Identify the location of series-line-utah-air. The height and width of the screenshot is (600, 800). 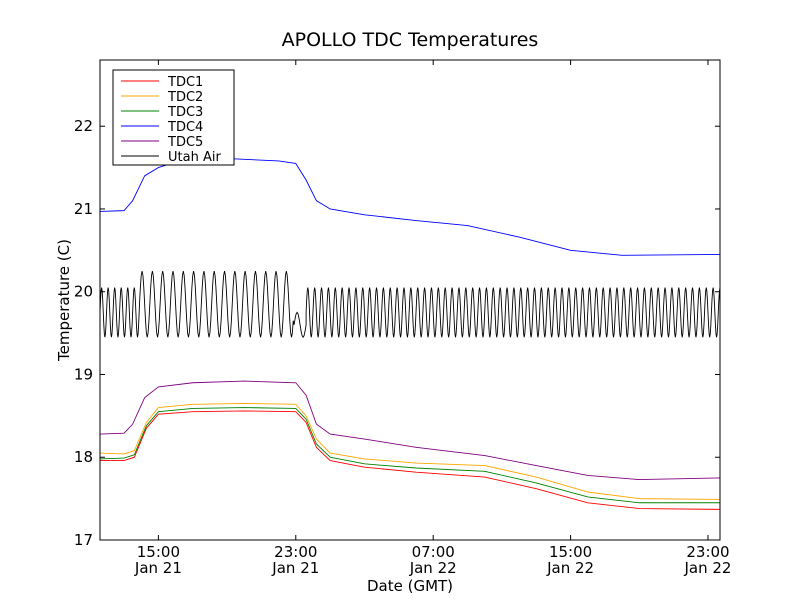
(410, 304).